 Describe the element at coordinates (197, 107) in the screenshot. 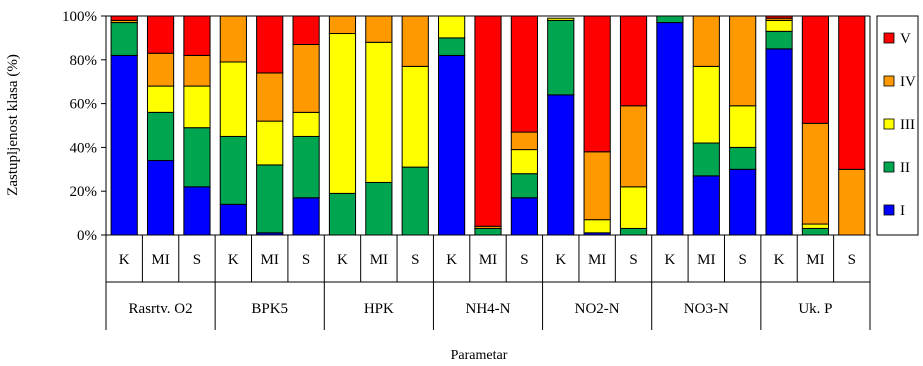

I see `bar-segment-rasrtv-o2-s-iii` at that location.